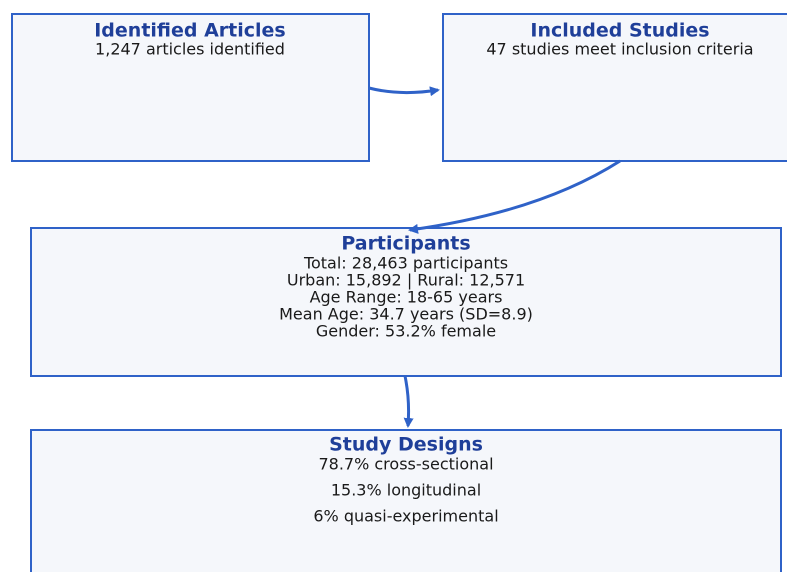 The width and height of the screenshot is (787, 572). I want to click on node-title: Identified Articles, so click(190, 31).